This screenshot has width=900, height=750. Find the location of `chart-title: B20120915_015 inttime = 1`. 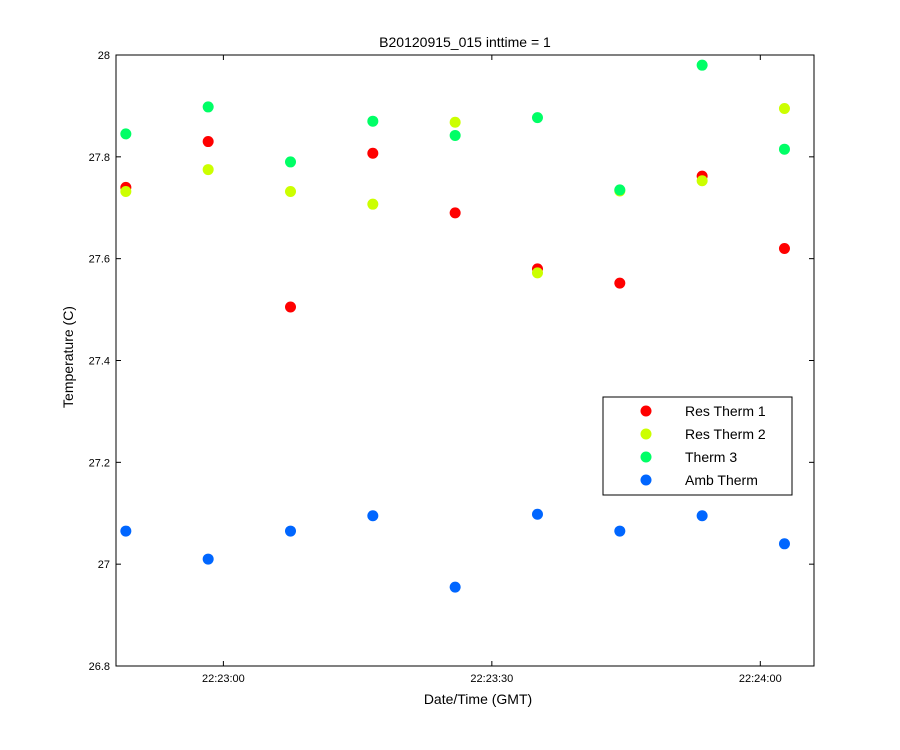

chart-title: B20120915_015 inttime = 1 is located at coordinates (465, 42).